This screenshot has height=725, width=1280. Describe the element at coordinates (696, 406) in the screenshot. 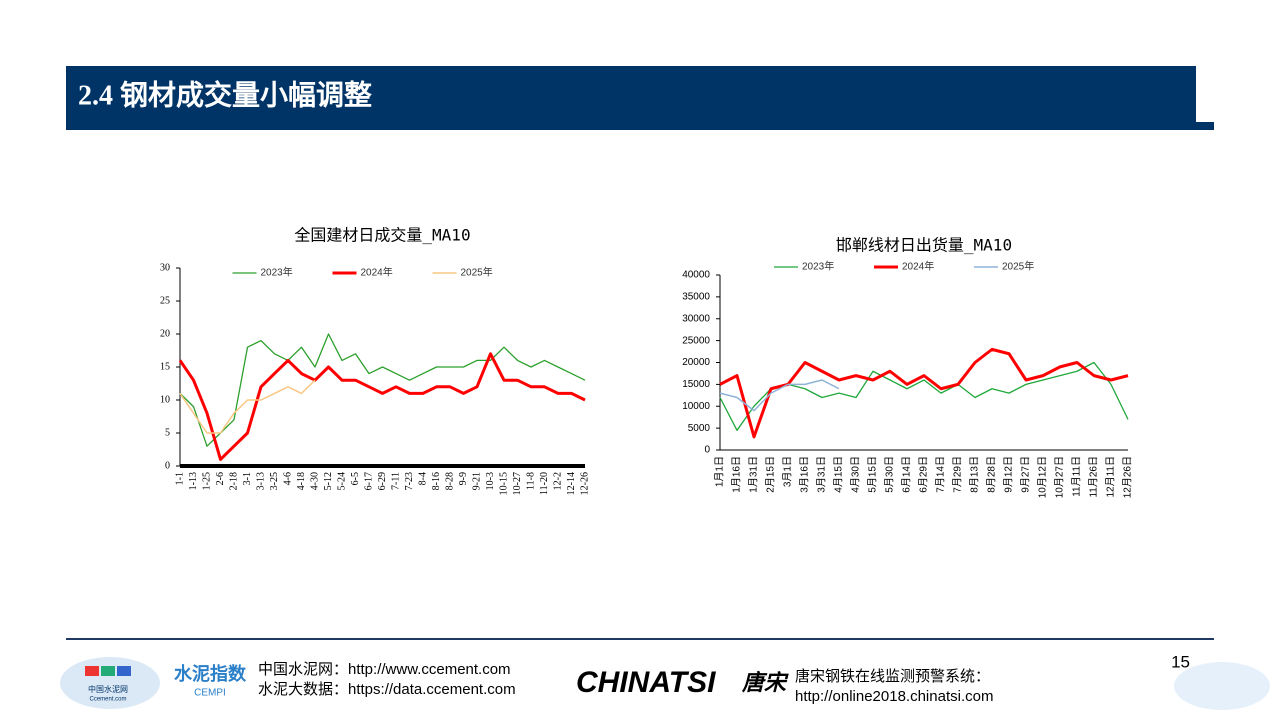

I see `y-tick-label: 10000` at that location.